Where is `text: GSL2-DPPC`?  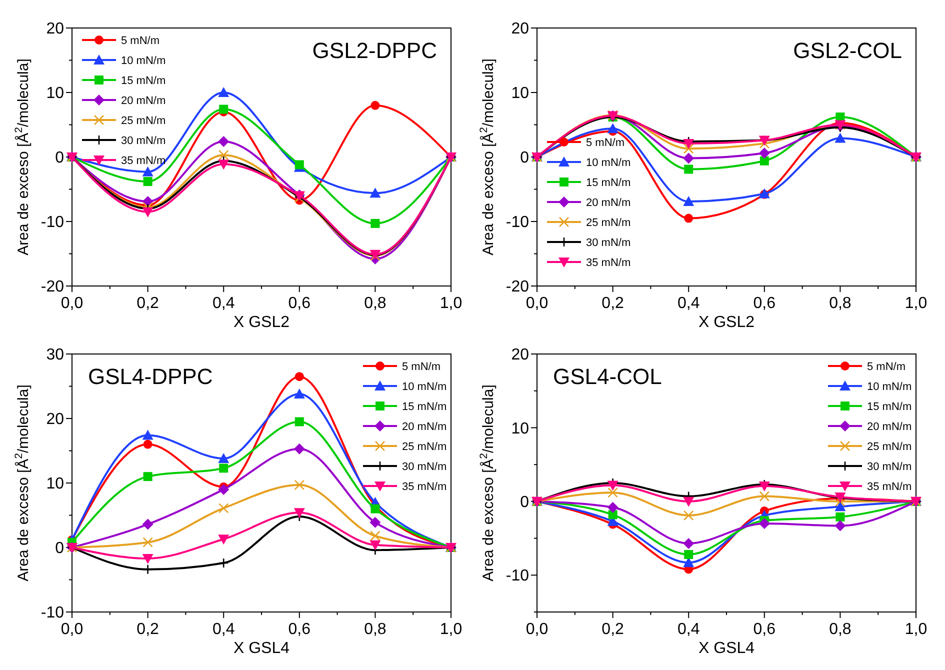 text: GSL2-DPPC is located at coordinates (375, 50).